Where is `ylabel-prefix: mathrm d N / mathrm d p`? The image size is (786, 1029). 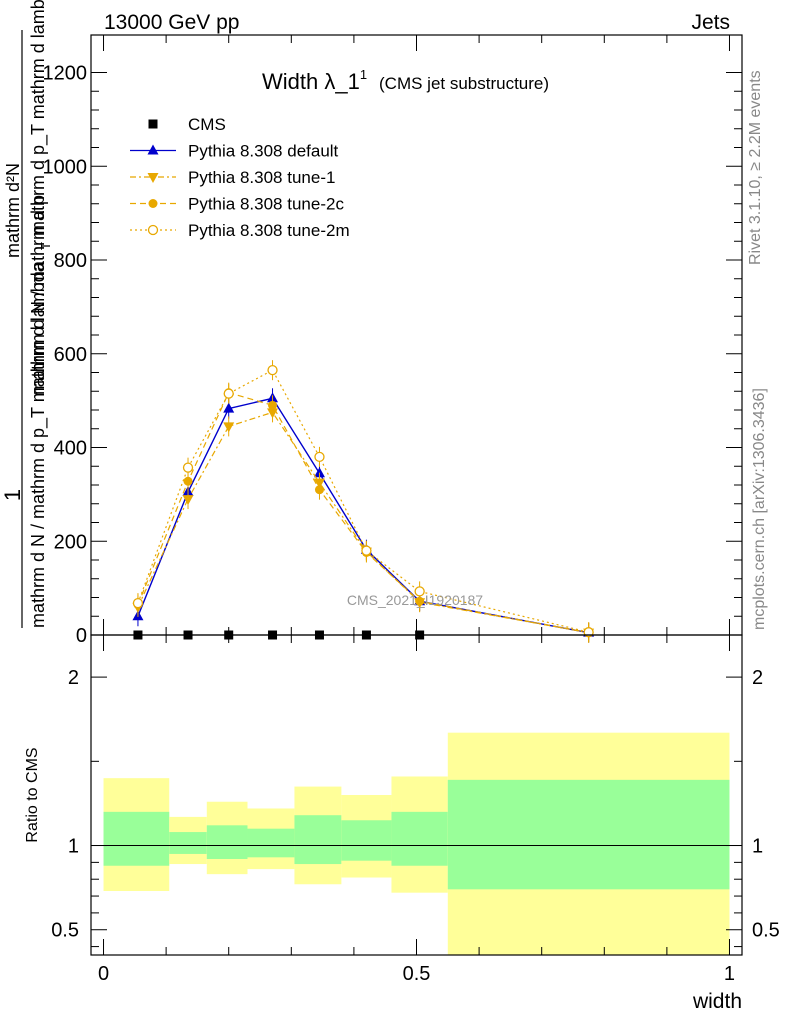
ylabel-prefix: mathrm d N / mathrm d p is located at coordinates (38, 295).